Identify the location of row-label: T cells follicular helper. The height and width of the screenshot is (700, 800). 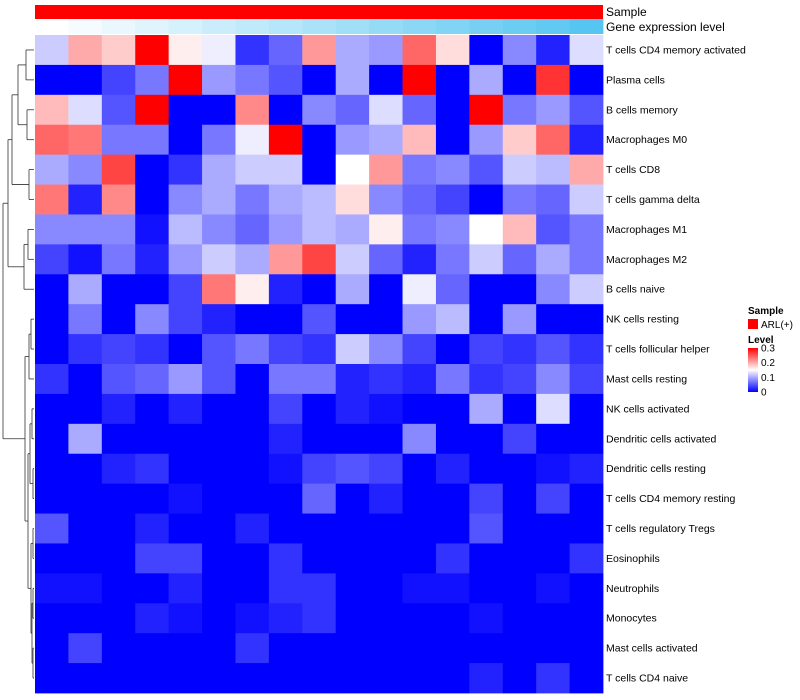
(658, 350).